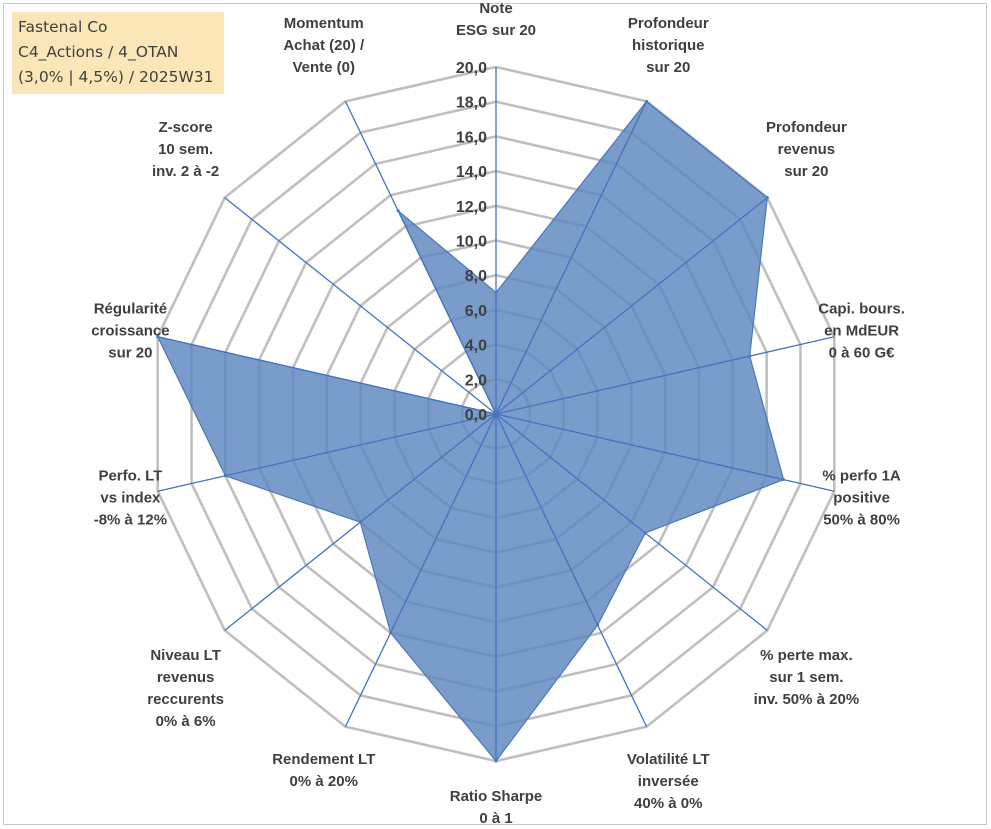 The width and height of the screenshot is (991, 829). I want to click on axis-label-line: historique, so click(668, 45).